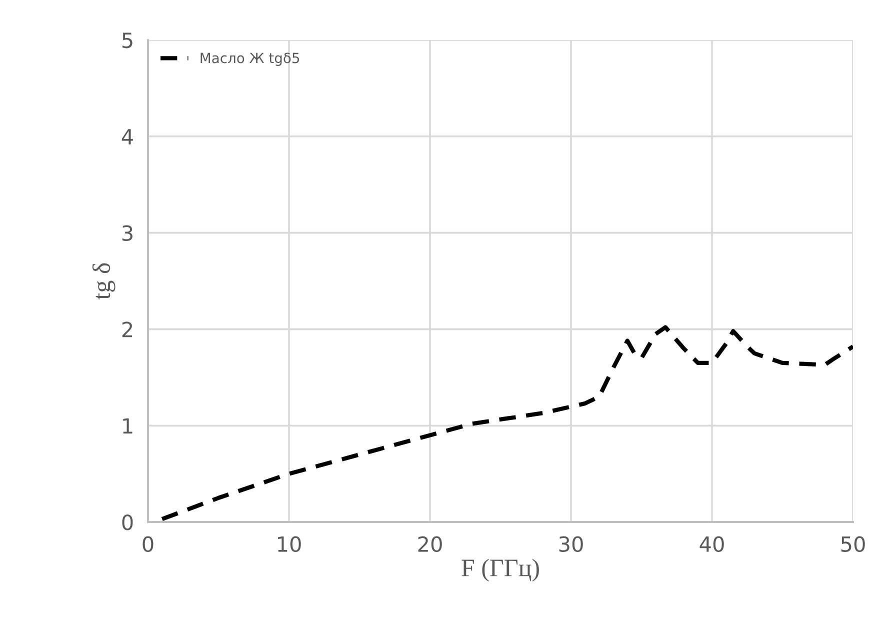  Describe the element at coordinates (104, 281) in the screenshot. I see `y-axis-title: tg δ` at that location.